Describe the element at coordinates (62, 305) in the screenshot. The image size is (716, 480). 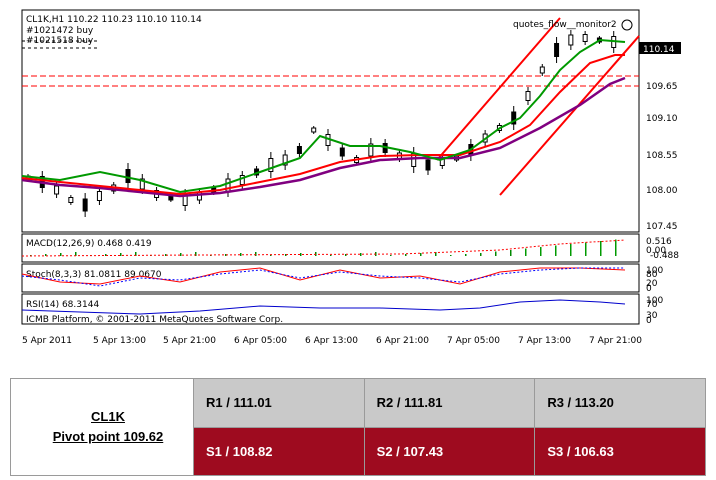
I see `rsi-label: RSI(14) 68.3144` at that location.